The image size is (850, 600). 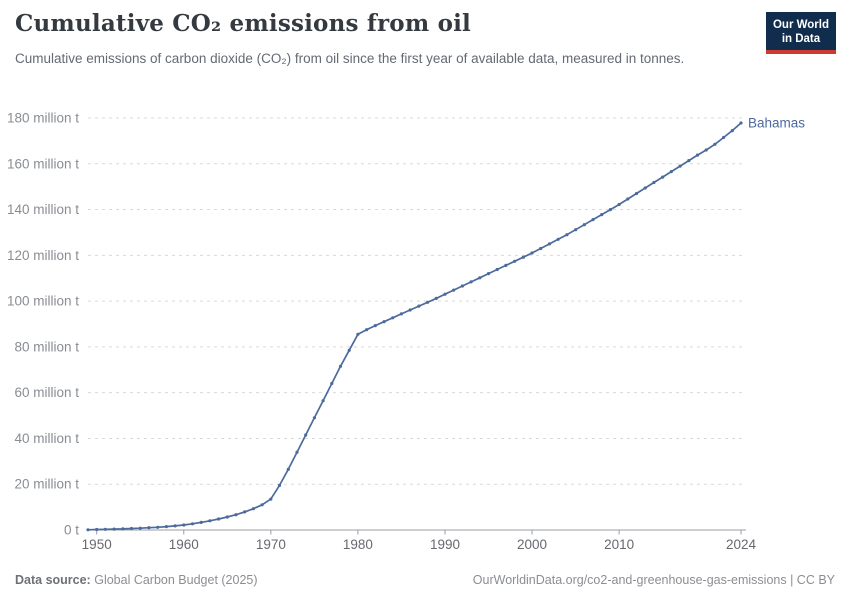 What do you see at coordinates (43, 301) in the screenshot?
I see `y-axis-tick-label: 100 million t` at bounding box center [43, 301].